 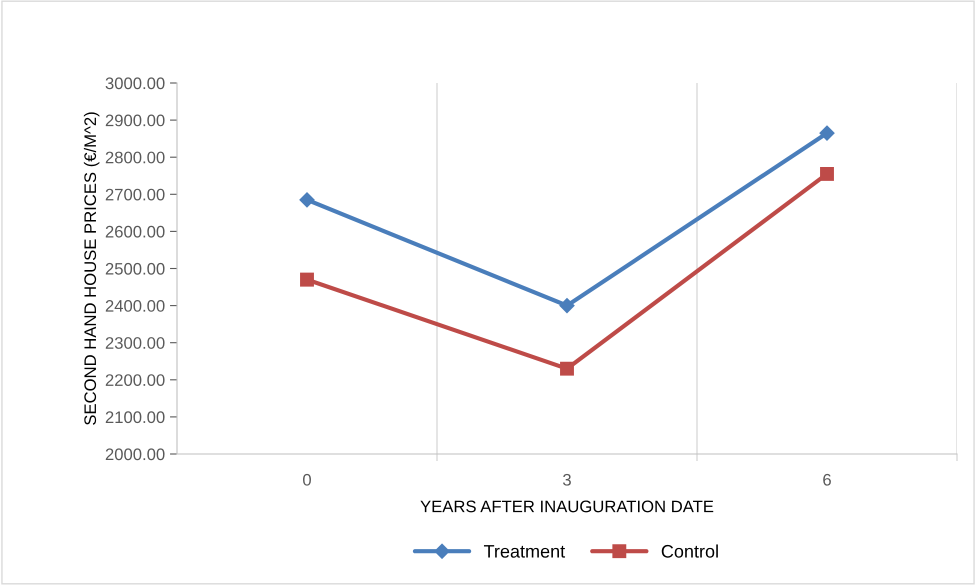 What do you see at coordinates (135, 343) in the screenshot?
I see `y-tick-label: 2300.00` at bounding box center [135, 343].